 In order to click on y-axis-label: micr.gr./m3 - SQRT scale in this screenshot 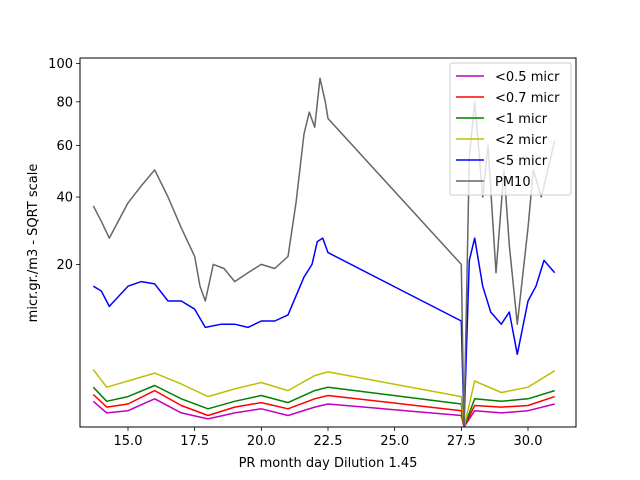, I will do `click(33, 243)`.